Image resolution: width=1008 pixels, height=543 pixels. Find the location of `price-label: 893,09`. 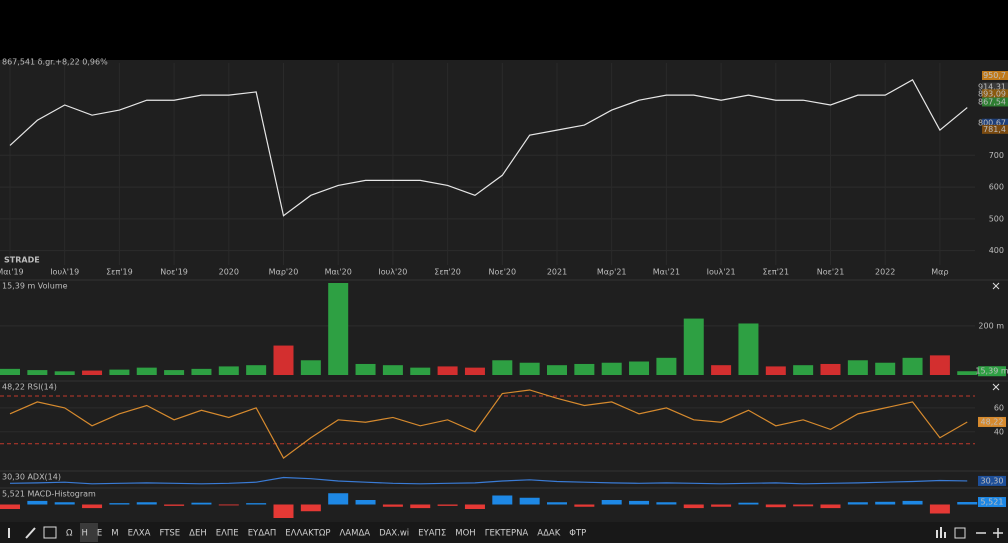

price-label: 893,09 is located at coordinates (992, 93).